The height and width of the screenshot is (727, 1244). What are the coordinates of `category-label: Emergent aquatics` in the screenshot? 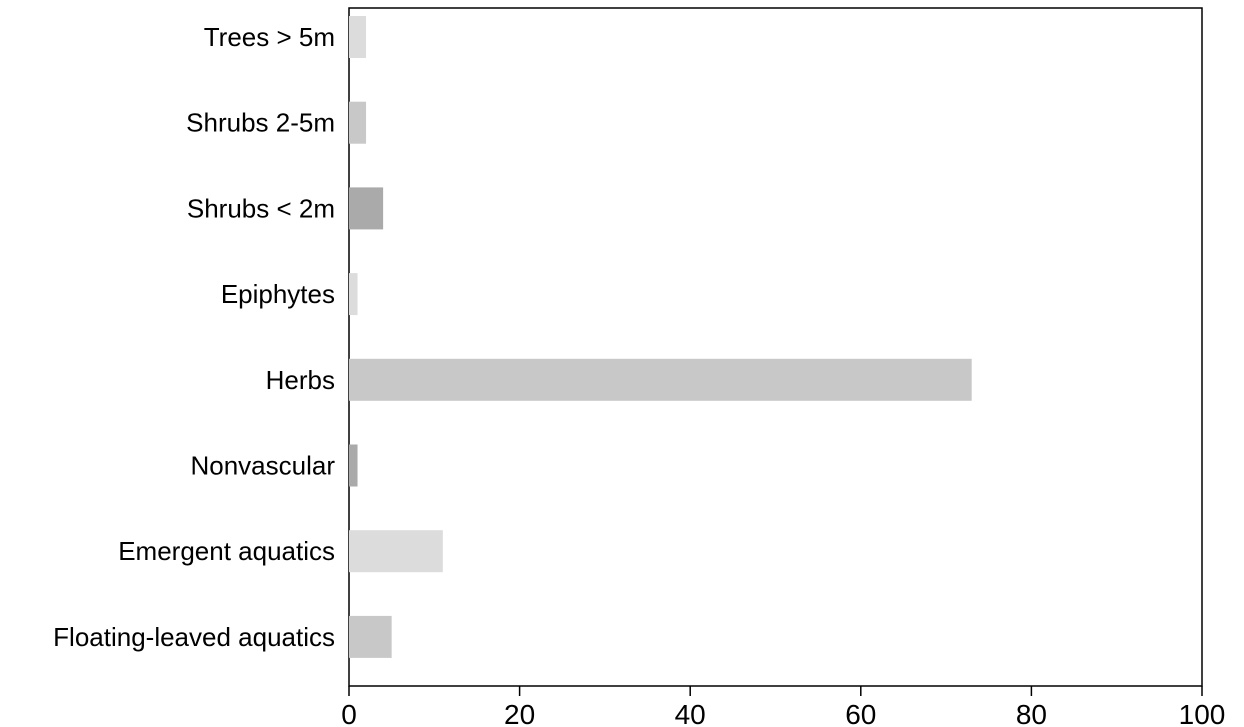 It's located at (226, 551).